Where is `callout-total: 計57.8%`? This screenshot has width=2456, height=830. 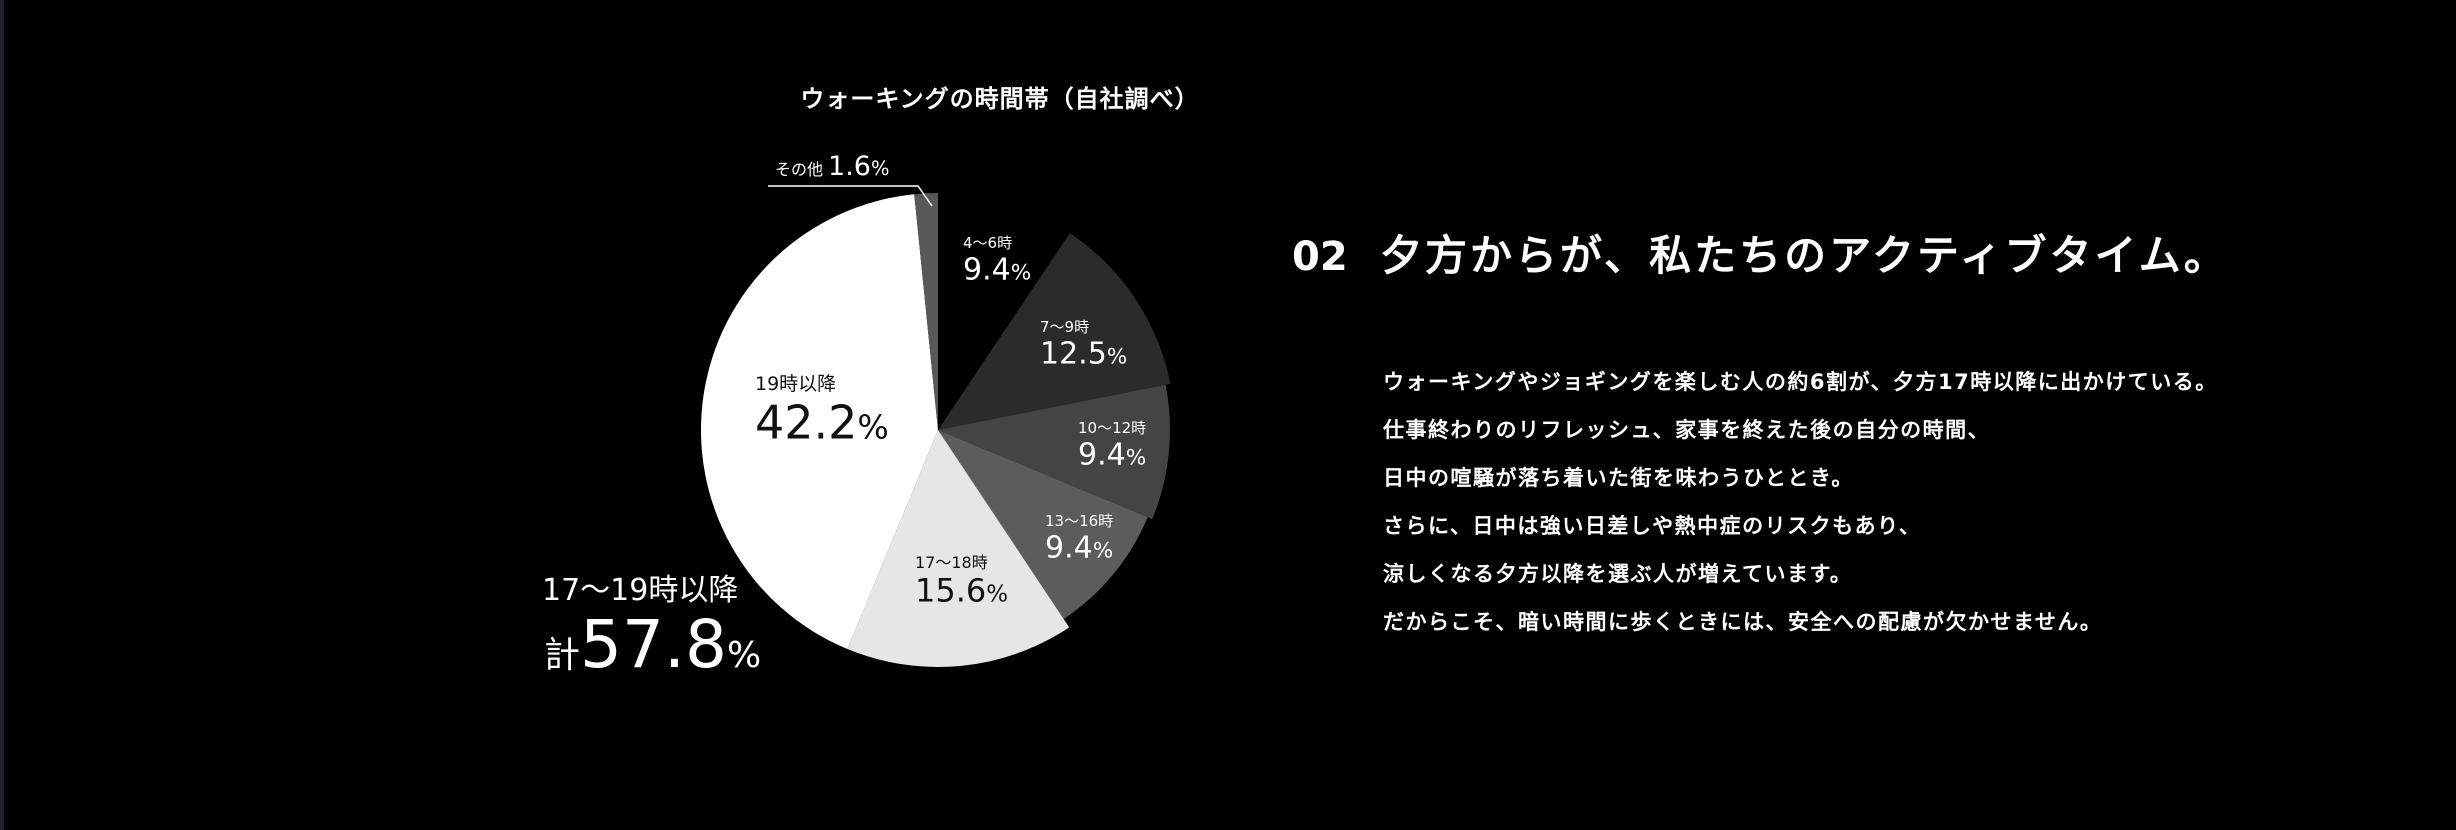
callout-total: 計57.8% is located at coordinates (652, 644).